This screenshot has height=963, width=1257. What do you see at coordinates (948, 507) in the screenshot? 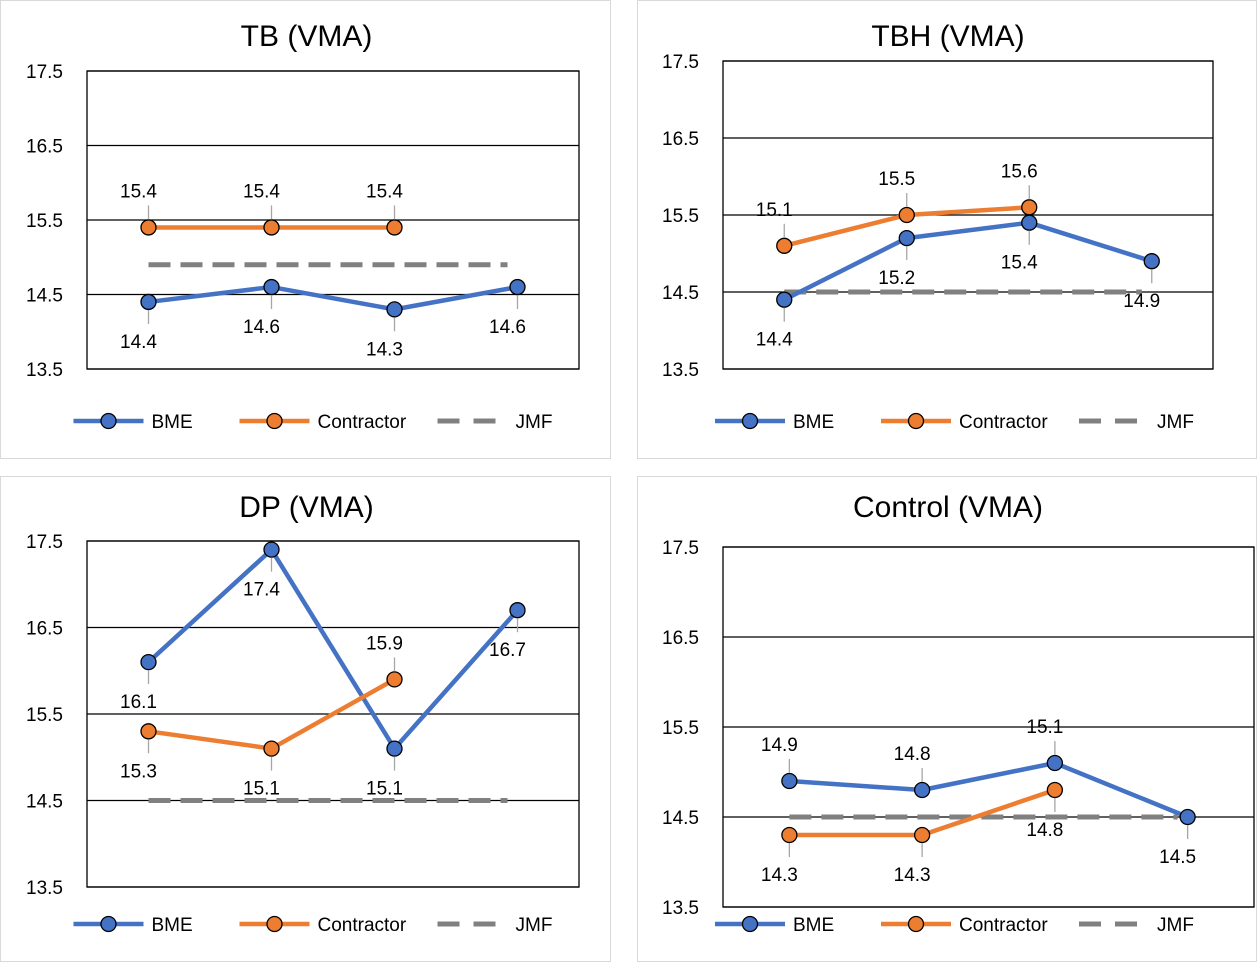
I see `chart-title: Control (VMA)` at bounding box center [948, 507].